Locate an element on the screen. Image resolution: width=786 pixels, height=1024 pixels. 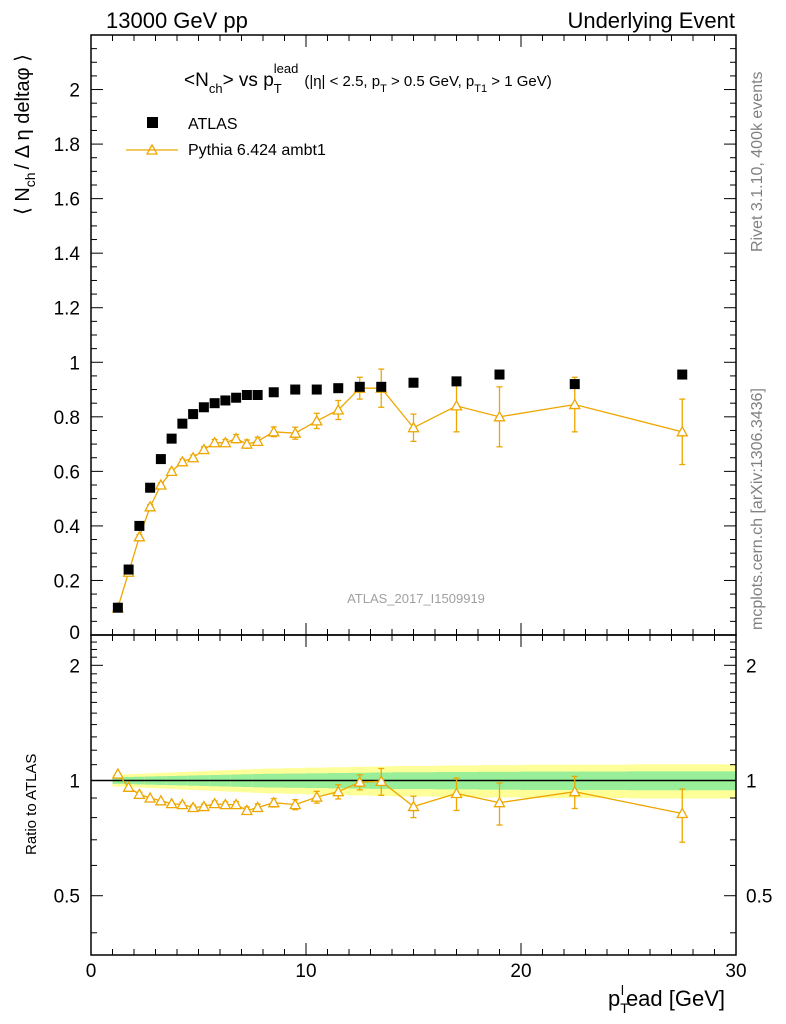
title-part5: > 1 GeV) is located at coordinates (519, 81).